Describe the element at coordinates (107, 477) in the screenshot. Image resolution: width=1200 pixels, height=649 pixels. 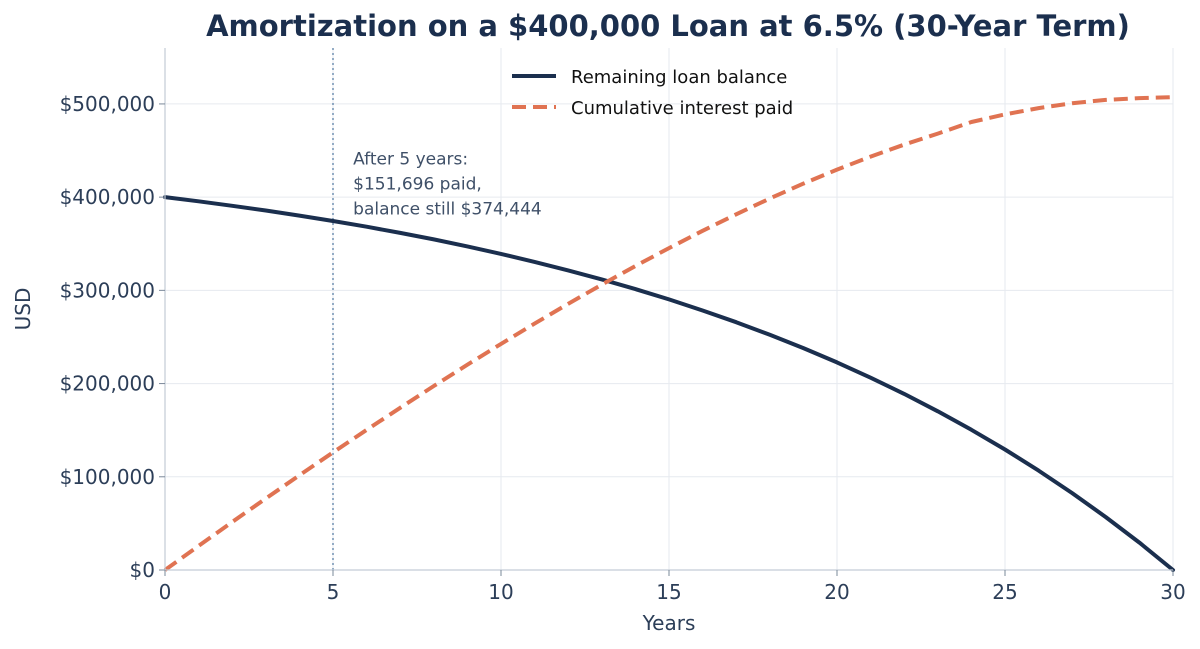
I see `y-tick-label: $100,000` at that location.